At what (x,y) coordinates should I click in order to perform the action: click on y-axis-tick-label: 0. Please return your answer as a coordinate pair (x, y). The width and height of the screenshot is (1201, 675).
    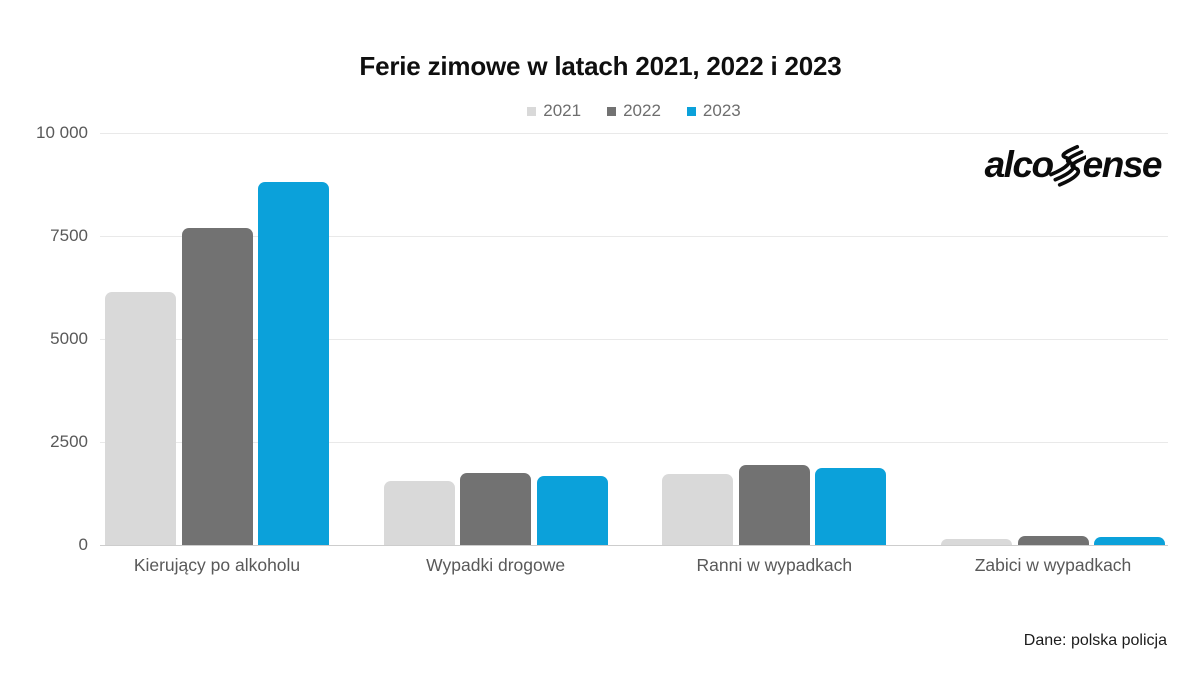
    Looking at the image, I should click on (83, 544).